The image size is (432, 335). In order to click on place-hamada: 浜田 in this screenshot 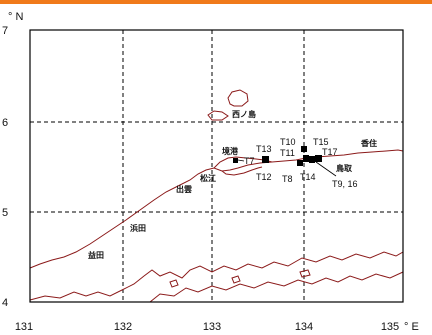, I will do `click(138, 228)`.